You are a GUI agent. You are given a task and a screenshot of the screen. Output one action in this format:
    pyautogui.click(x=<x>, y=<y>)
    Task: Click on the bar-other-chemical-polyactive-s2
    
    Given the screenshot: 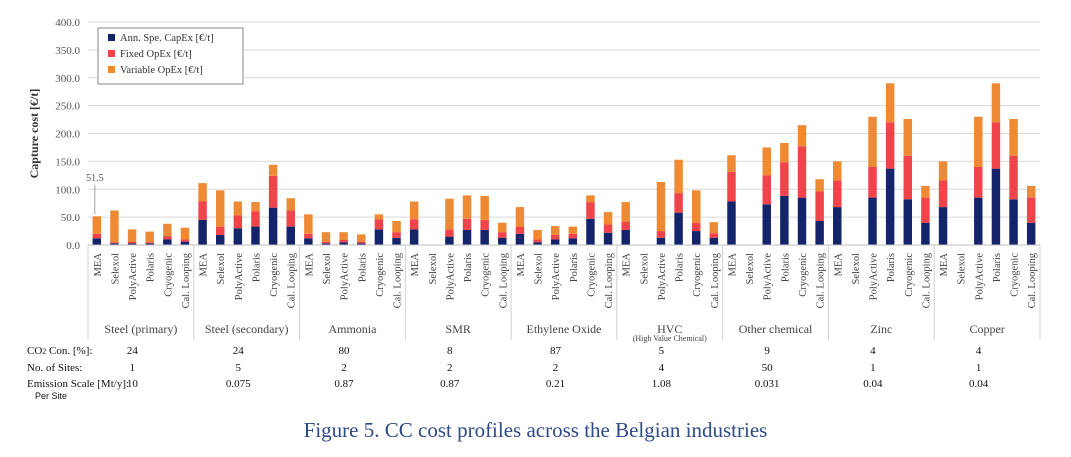 What is the action you would take?
    pyautogui.click(x=766, y=161)
    